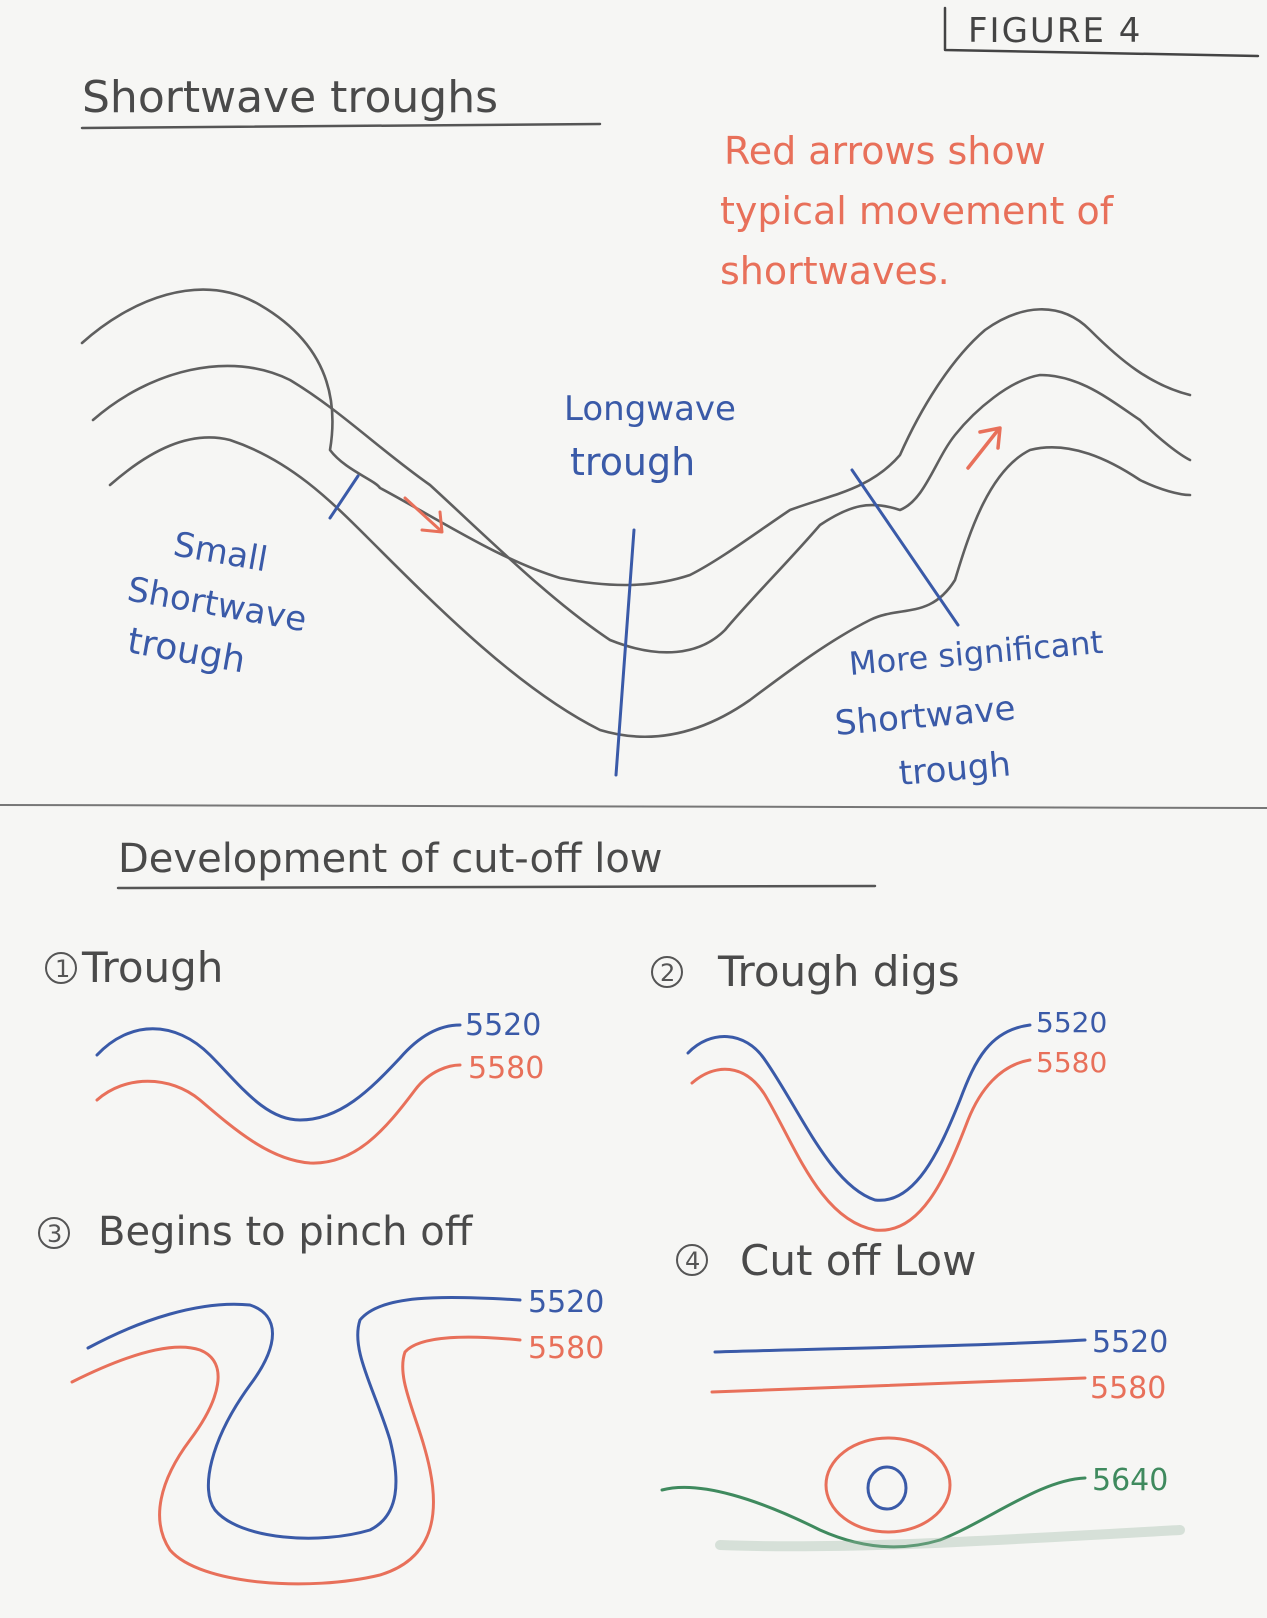  I want to click on panel-number: 4, so click(692, 1261).